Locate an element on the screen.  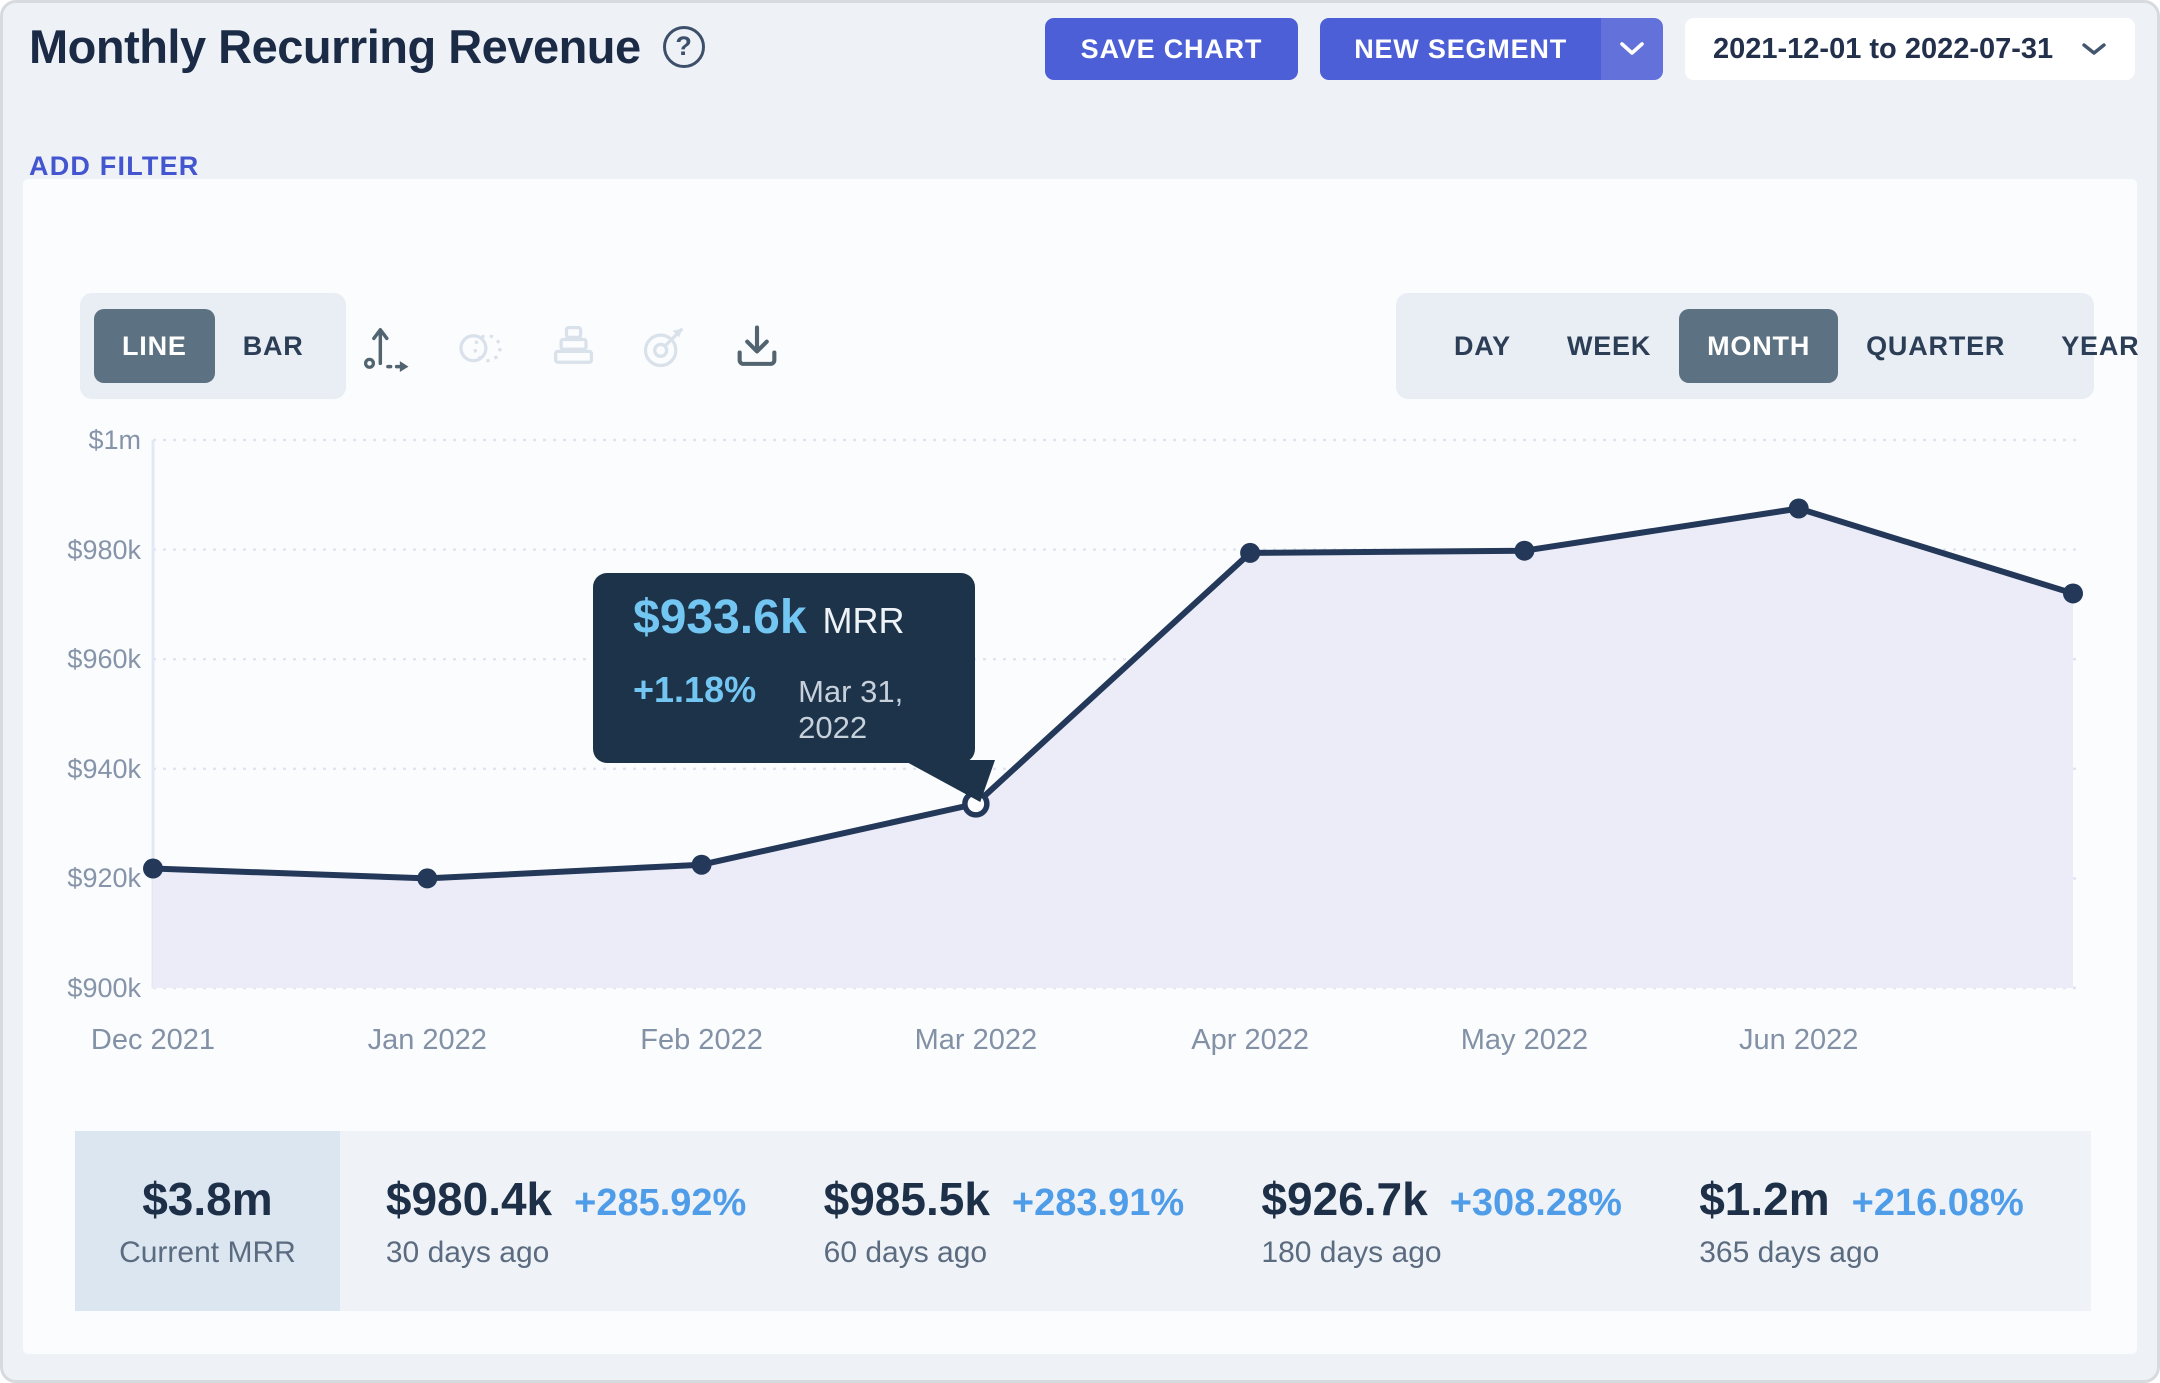
stat-value: $985.5k is located at coordinates (906, 1199).